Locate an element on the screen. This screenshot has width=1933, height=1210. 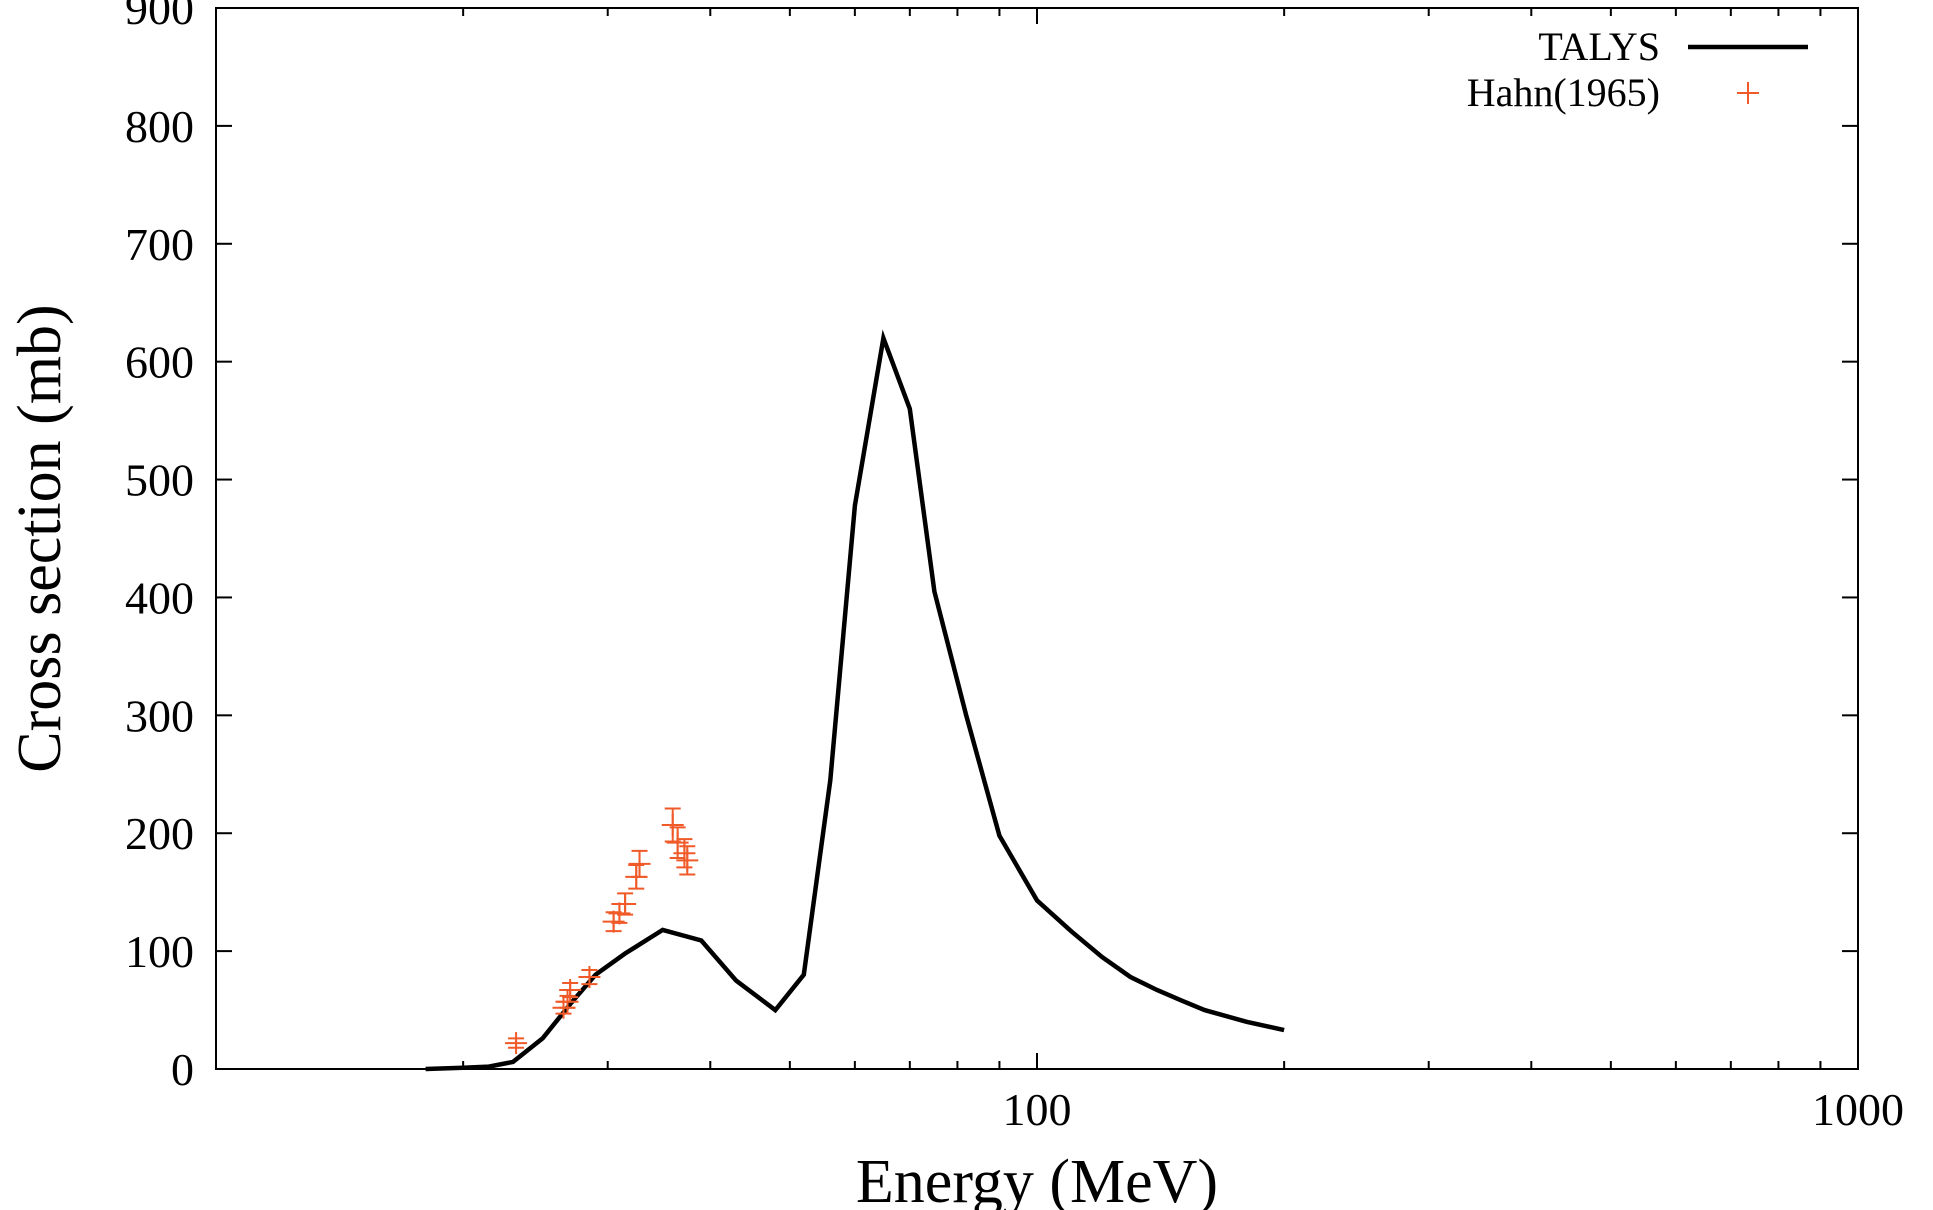
legend-label: TALYS is located at coordinates (1599, 46).